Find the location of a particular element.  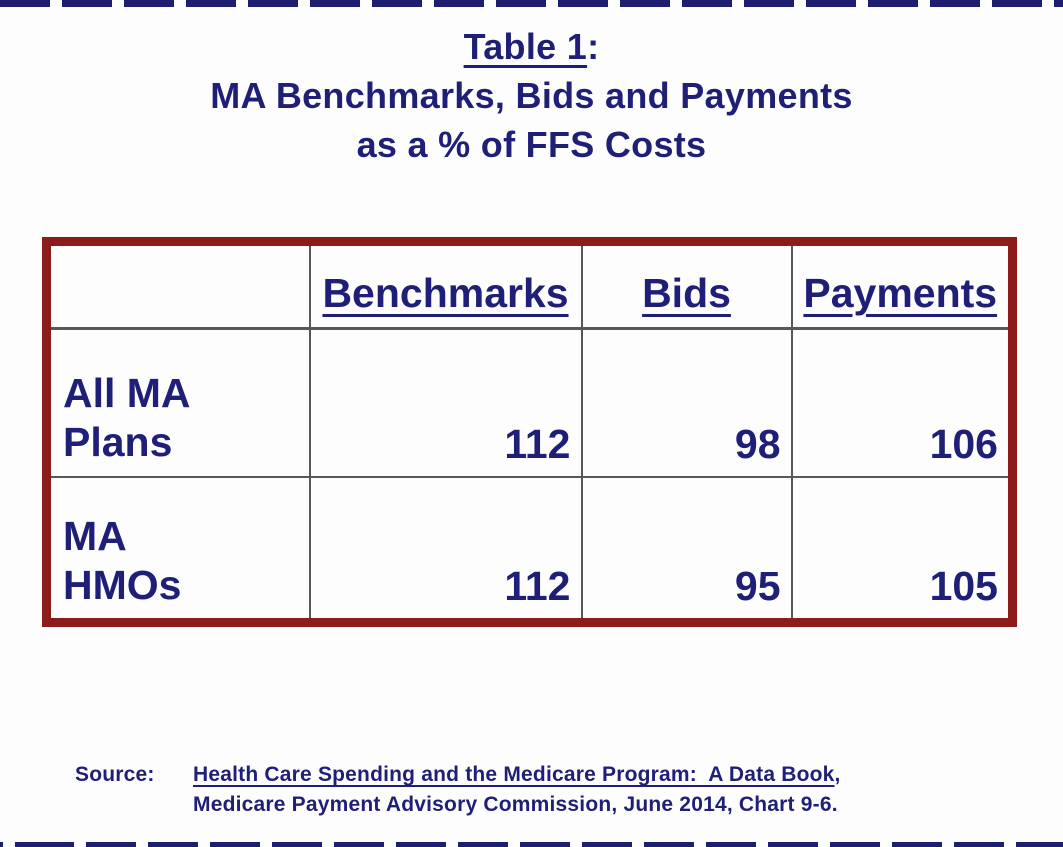

cell-ma-hmos-benchmarks: 112 is located at coordinates (445, 549).